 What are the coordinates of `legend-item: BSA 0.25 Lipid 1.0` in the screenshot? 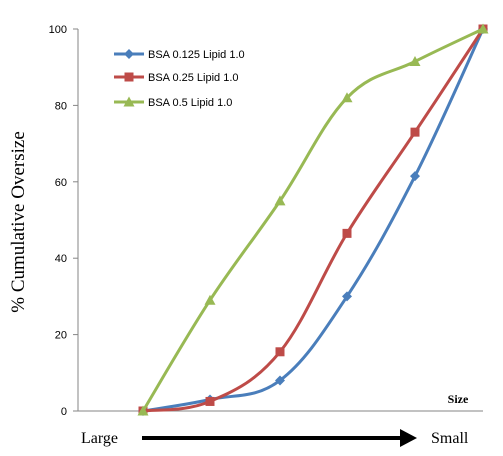 It's located at (176, 78).